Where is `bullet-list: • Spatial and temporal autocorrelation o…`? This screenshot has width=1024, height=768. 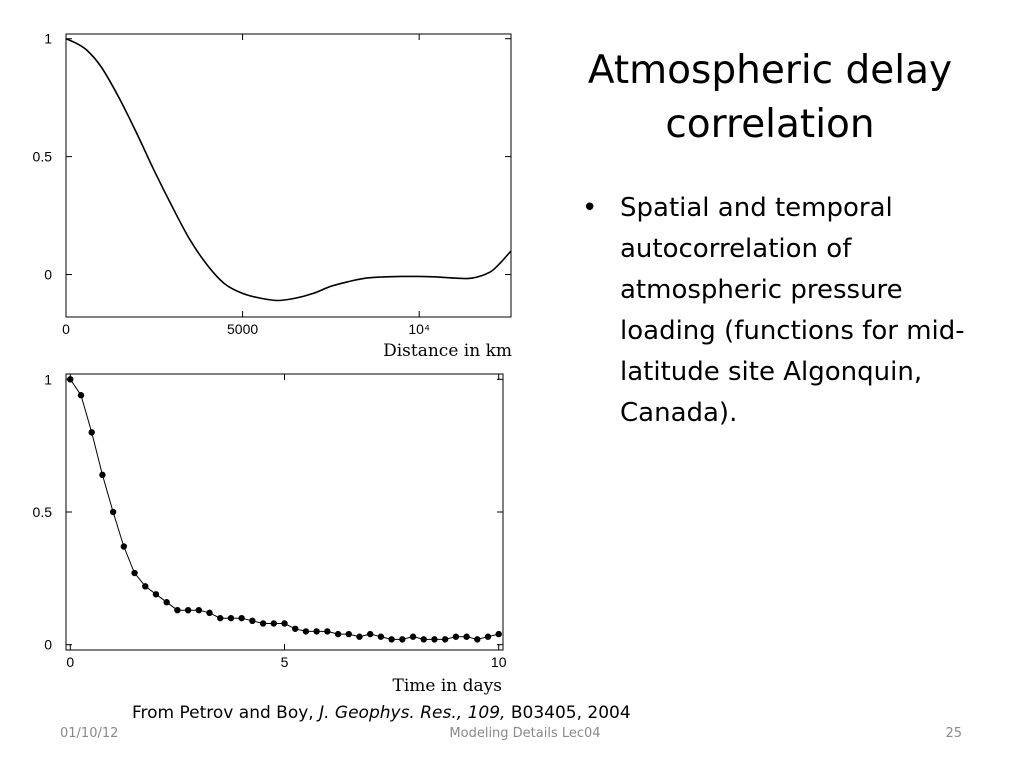
bullet-list: • Spatial and temporal autocorrelation o… is located at coordinates (778, 311).